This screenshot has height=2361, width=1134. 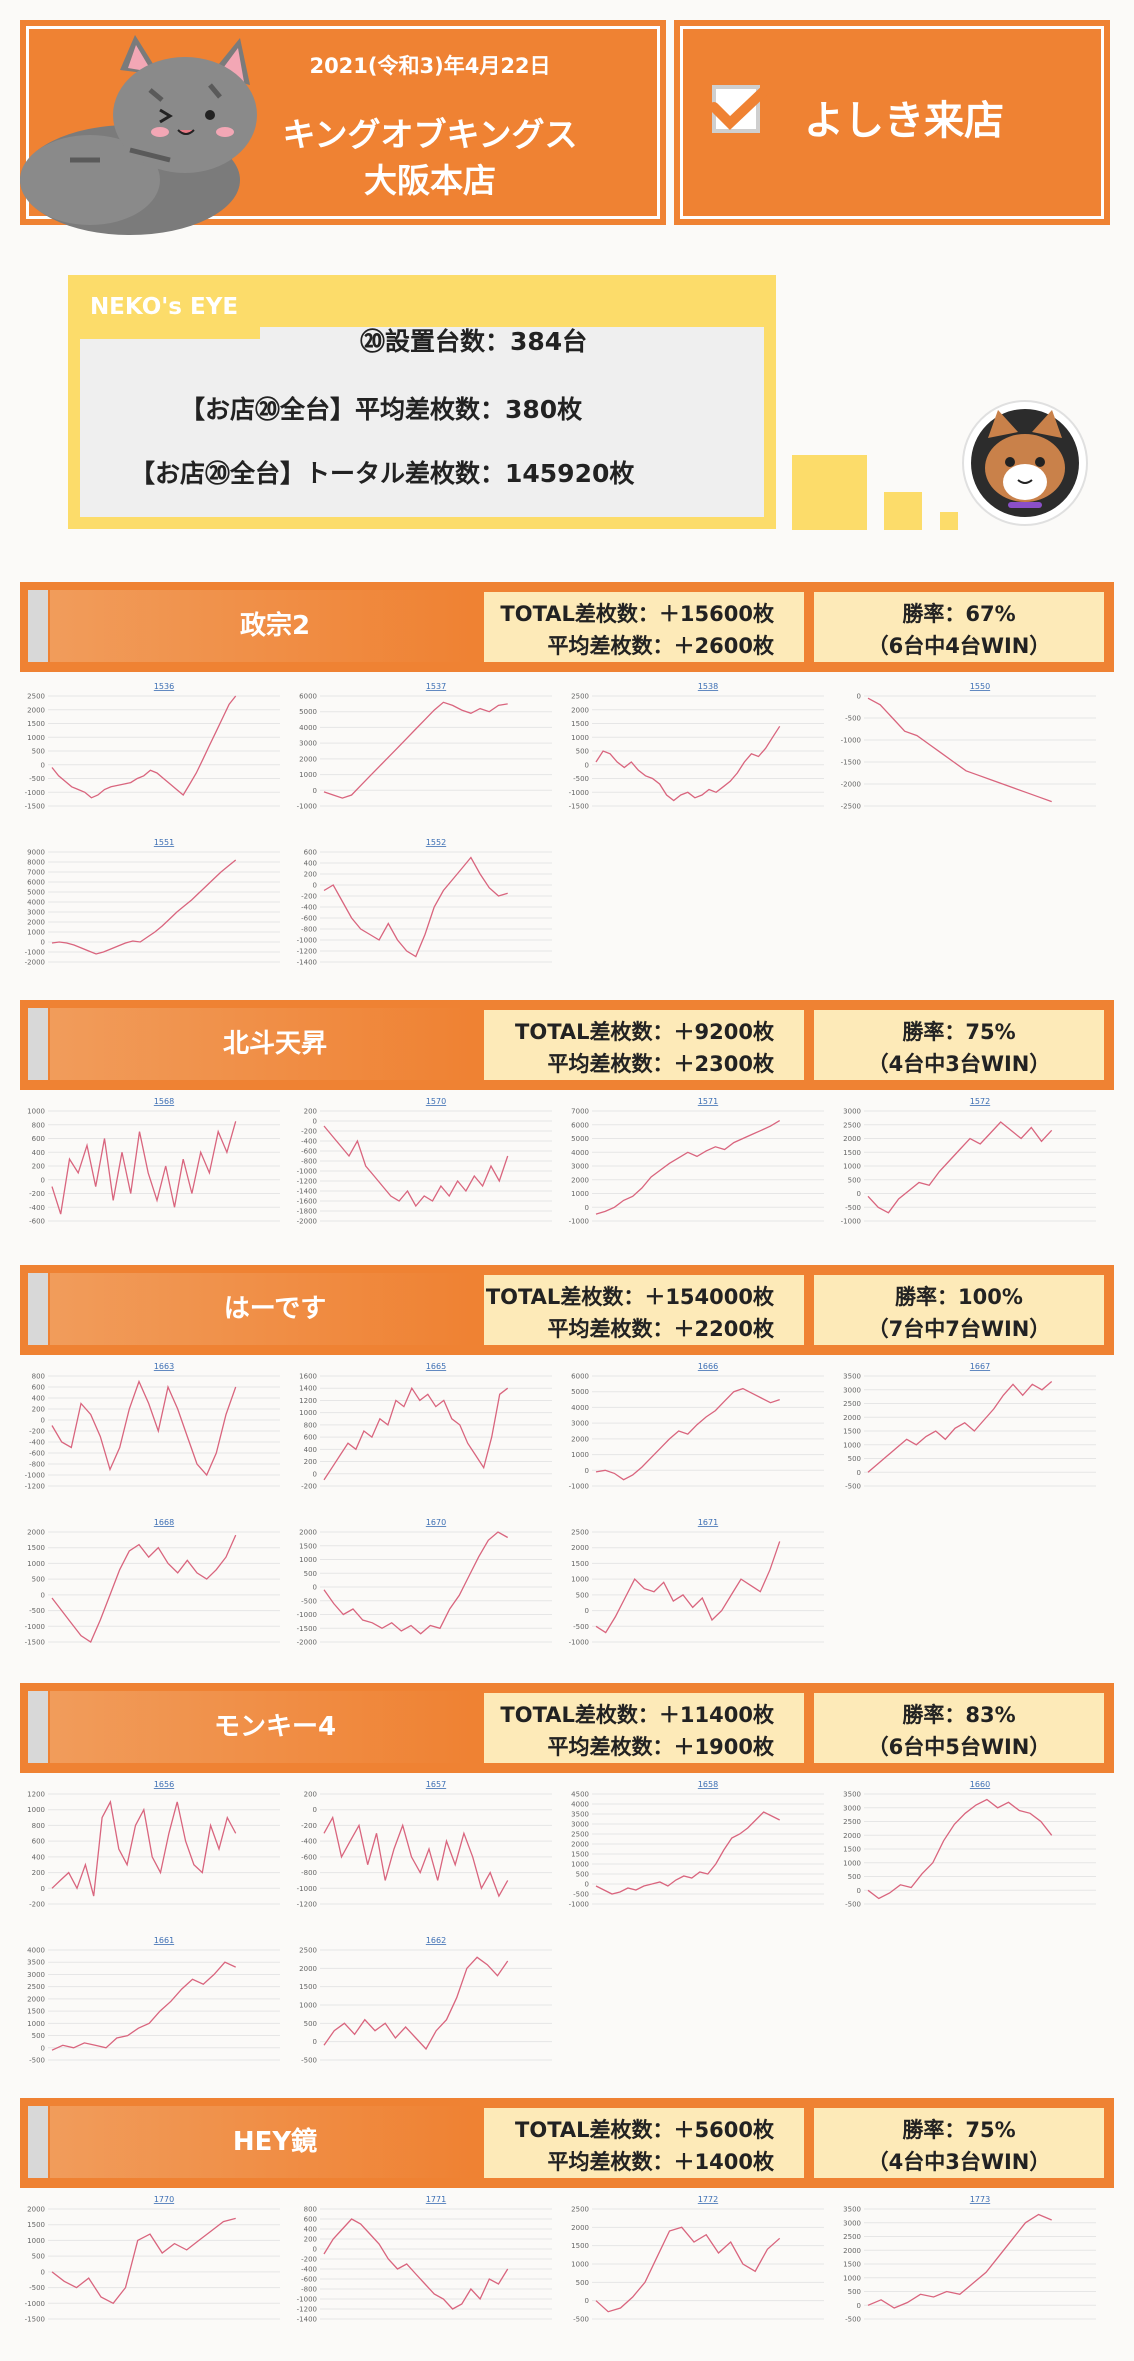 I want to click on tick-label: 400, so click(x=310, y=1450).